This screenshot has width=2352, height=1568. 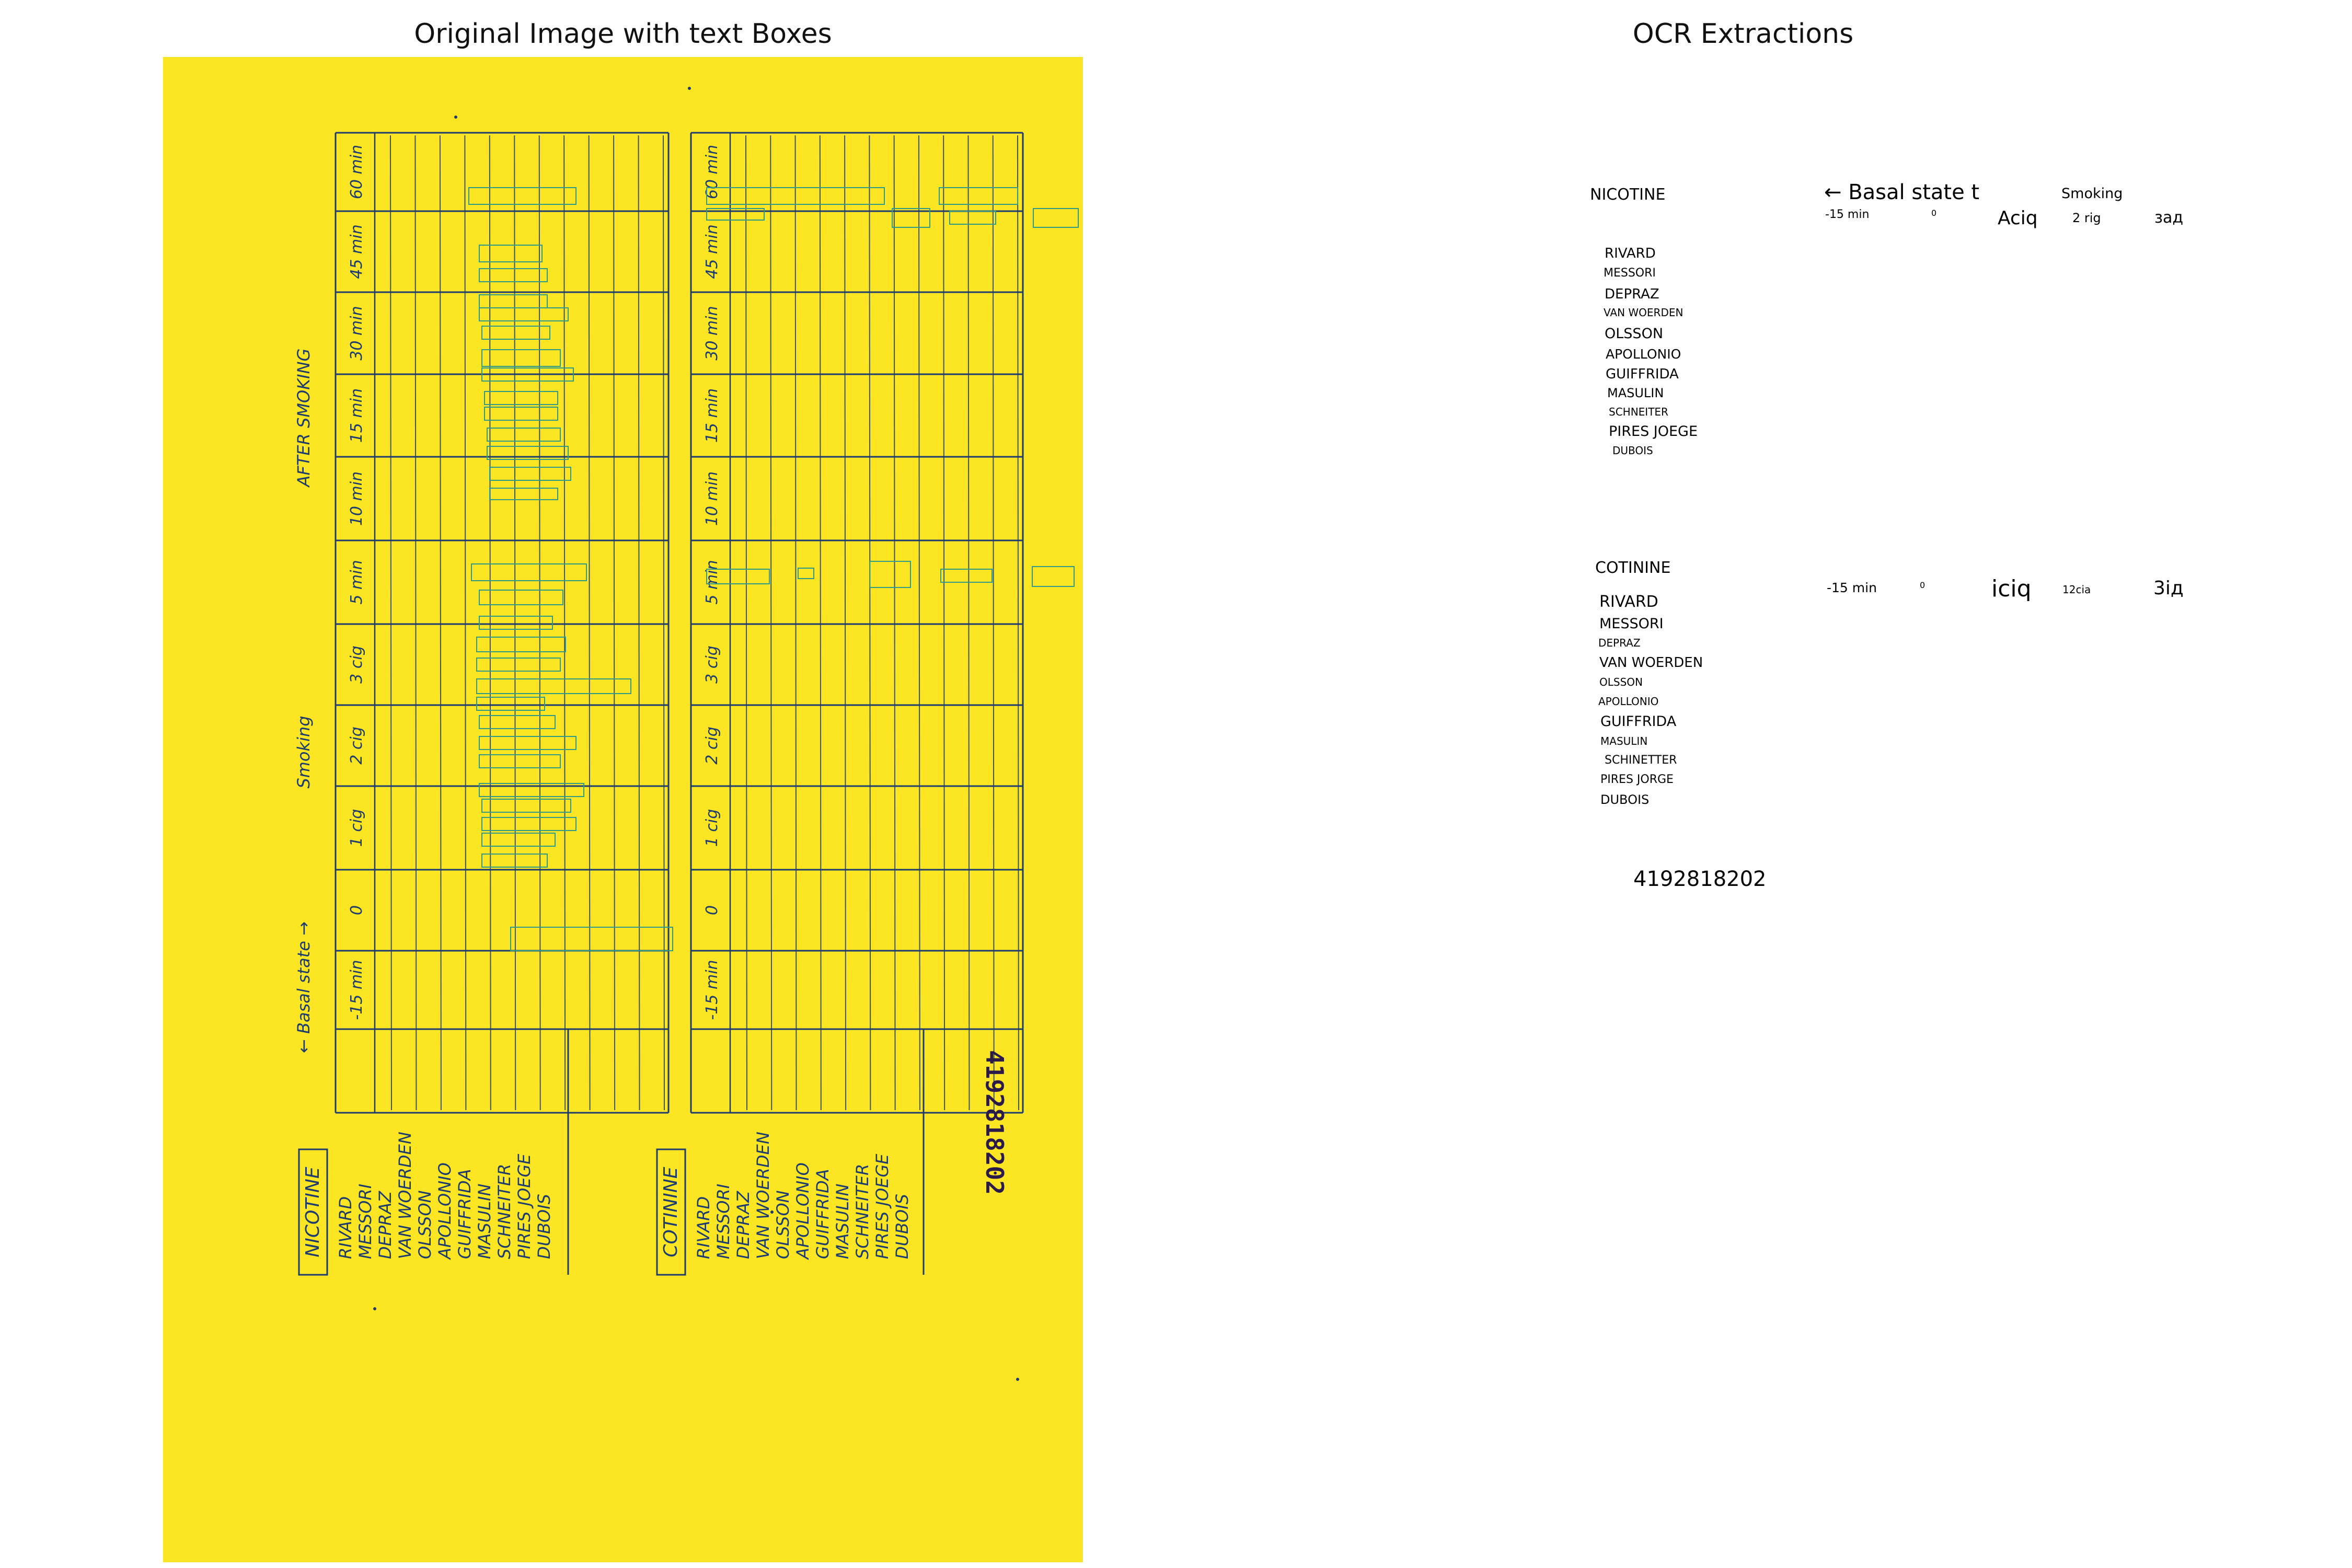 I want to click on ocr-cotinine-name: MASULIN, so click(x=1624, y=741).